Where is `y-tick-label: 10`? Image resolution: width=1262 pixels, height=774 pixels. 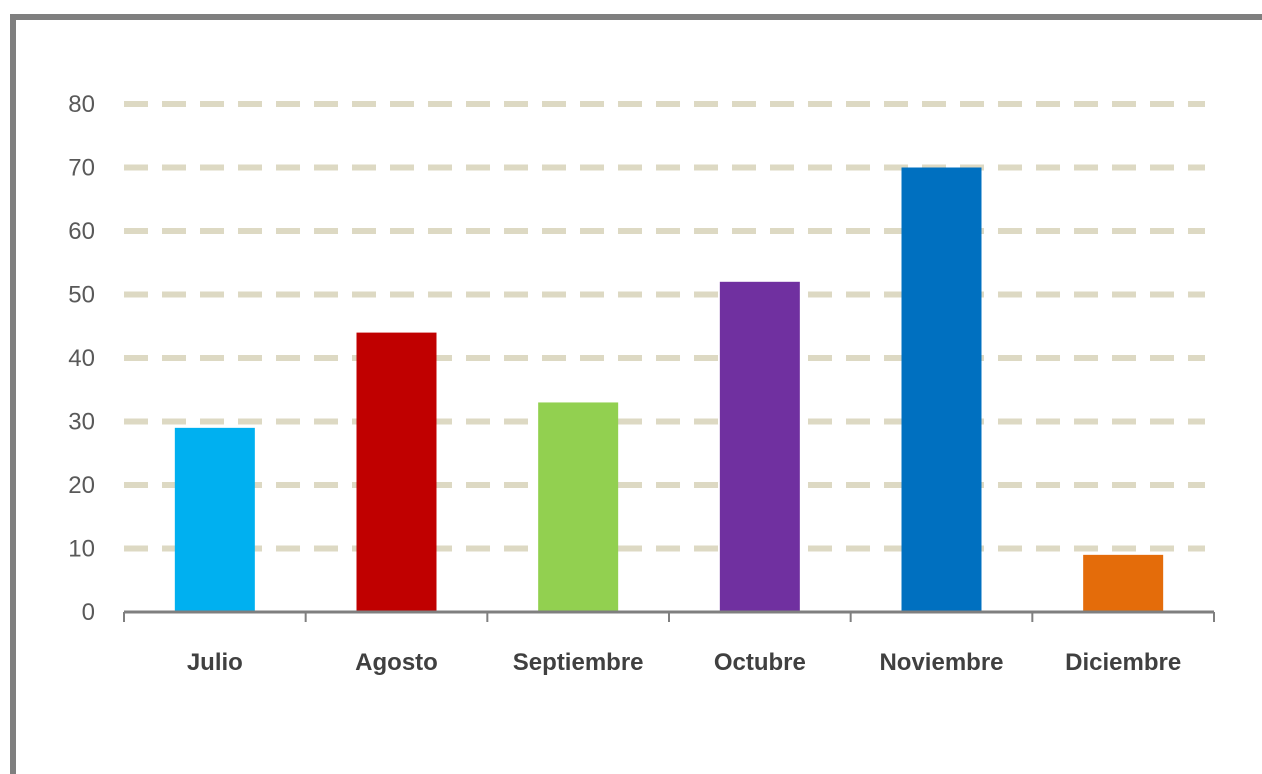
y-tick-label: 10 is located at coordinates (81, 549).